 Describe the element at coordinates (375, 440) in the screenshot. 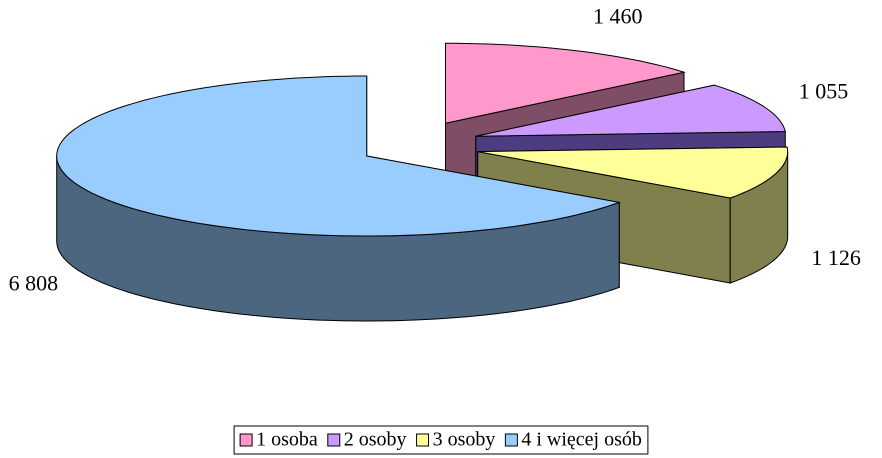

I see `legend-label: 2 osoby` at that location.